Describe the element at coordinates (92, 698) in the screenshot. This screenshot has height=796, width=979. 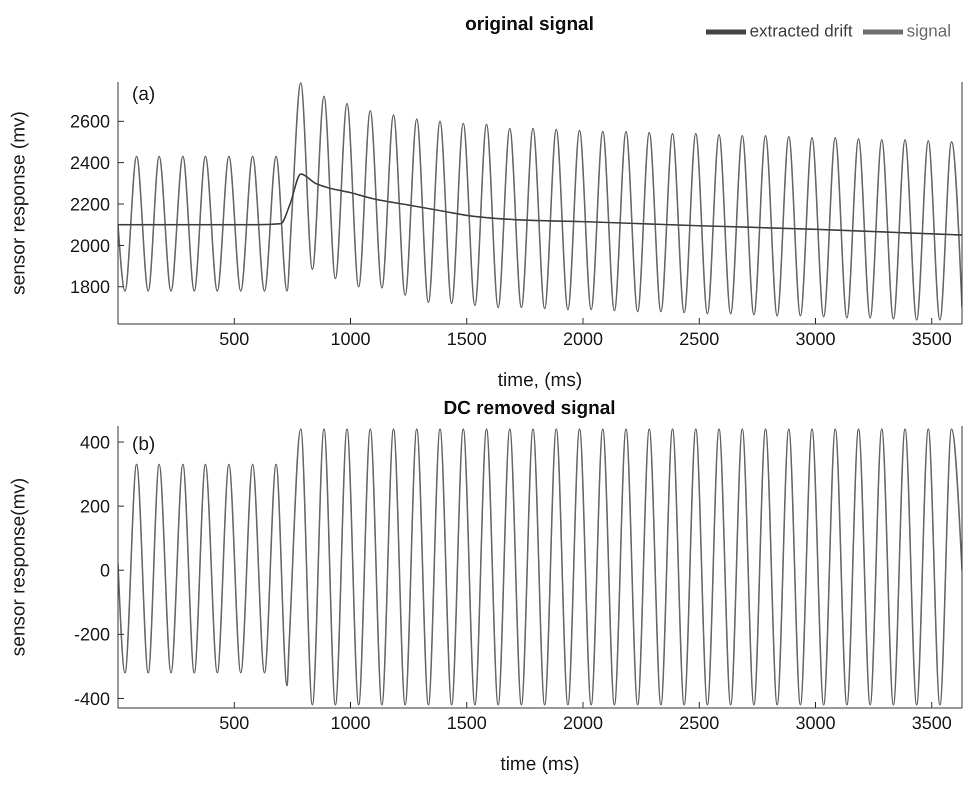
I see `y-tick-label: -400` at that location.